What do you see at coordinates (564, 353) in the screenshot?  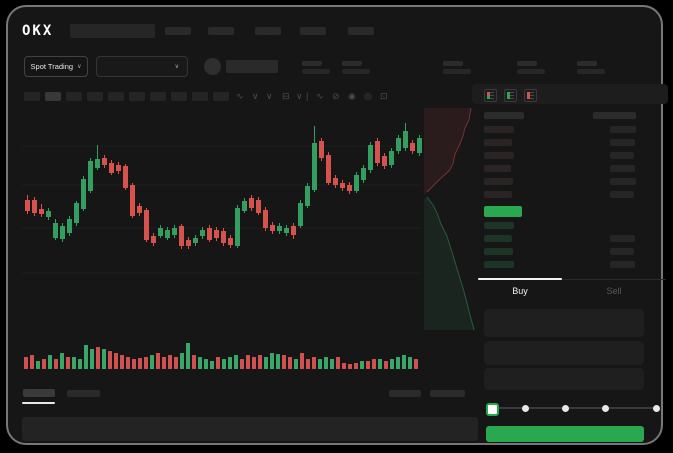 I see `amount-input` at bounding box center [564, 353].